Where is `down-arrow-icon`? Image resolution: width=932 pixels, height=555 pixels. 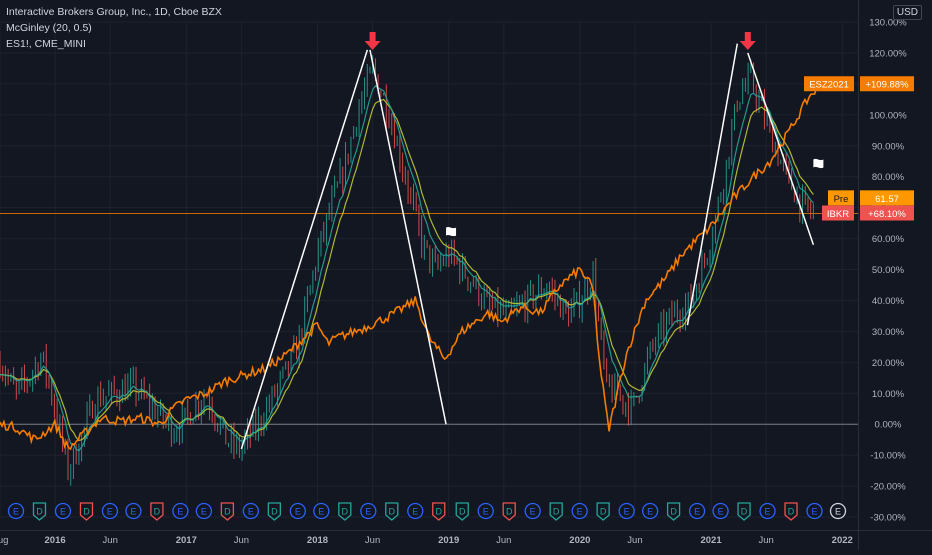 down-arrow-icon is located at coordinates (747, 41).